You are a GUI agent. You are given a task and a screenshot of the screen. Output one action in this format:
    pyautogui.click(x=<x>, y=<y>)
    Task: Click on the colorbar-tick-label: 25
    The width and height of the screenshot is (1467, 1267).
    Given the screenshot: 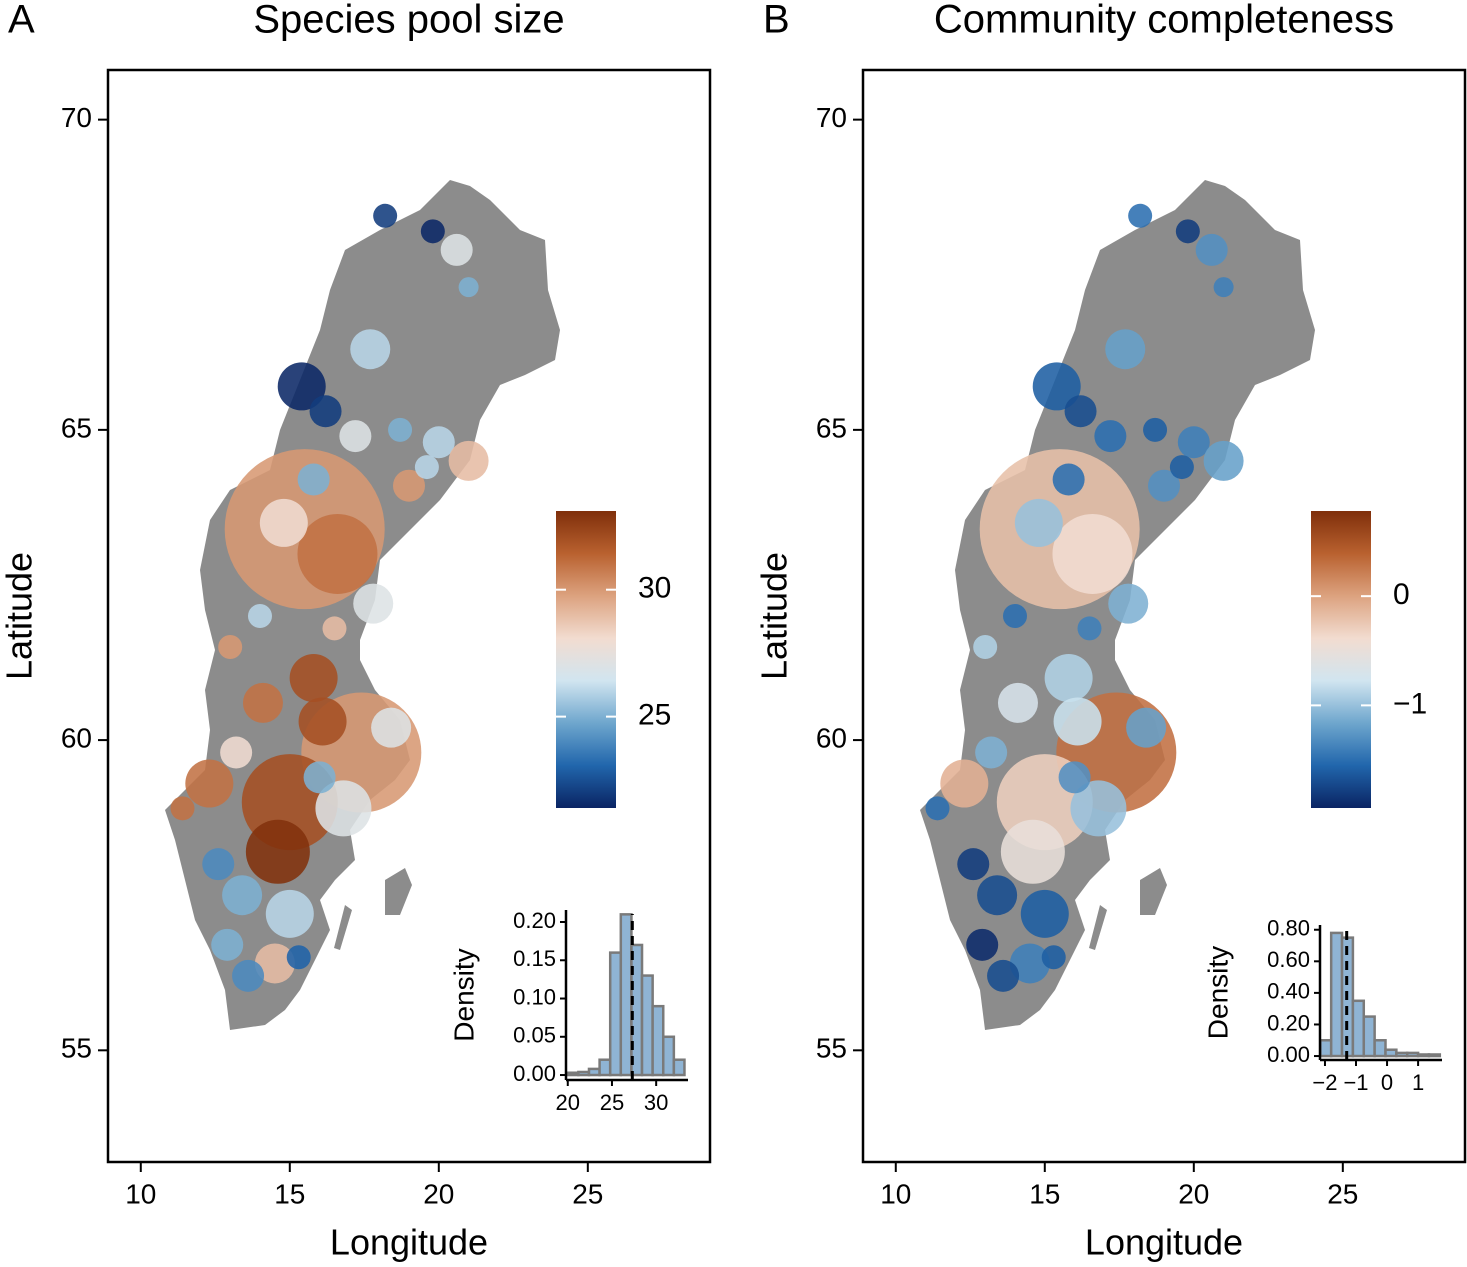 What is the action you would take?
    pyautogui.click(x=654, y=715)
    